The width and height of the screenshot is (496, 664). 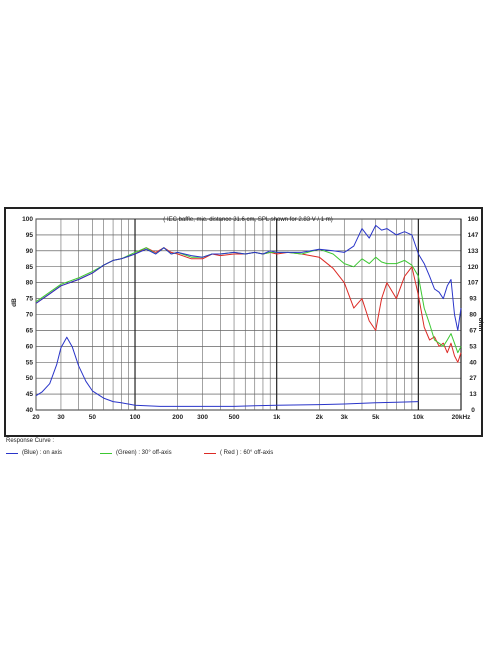 I want to click on y-right-tick-label: 67, so click(x=473, y=330).